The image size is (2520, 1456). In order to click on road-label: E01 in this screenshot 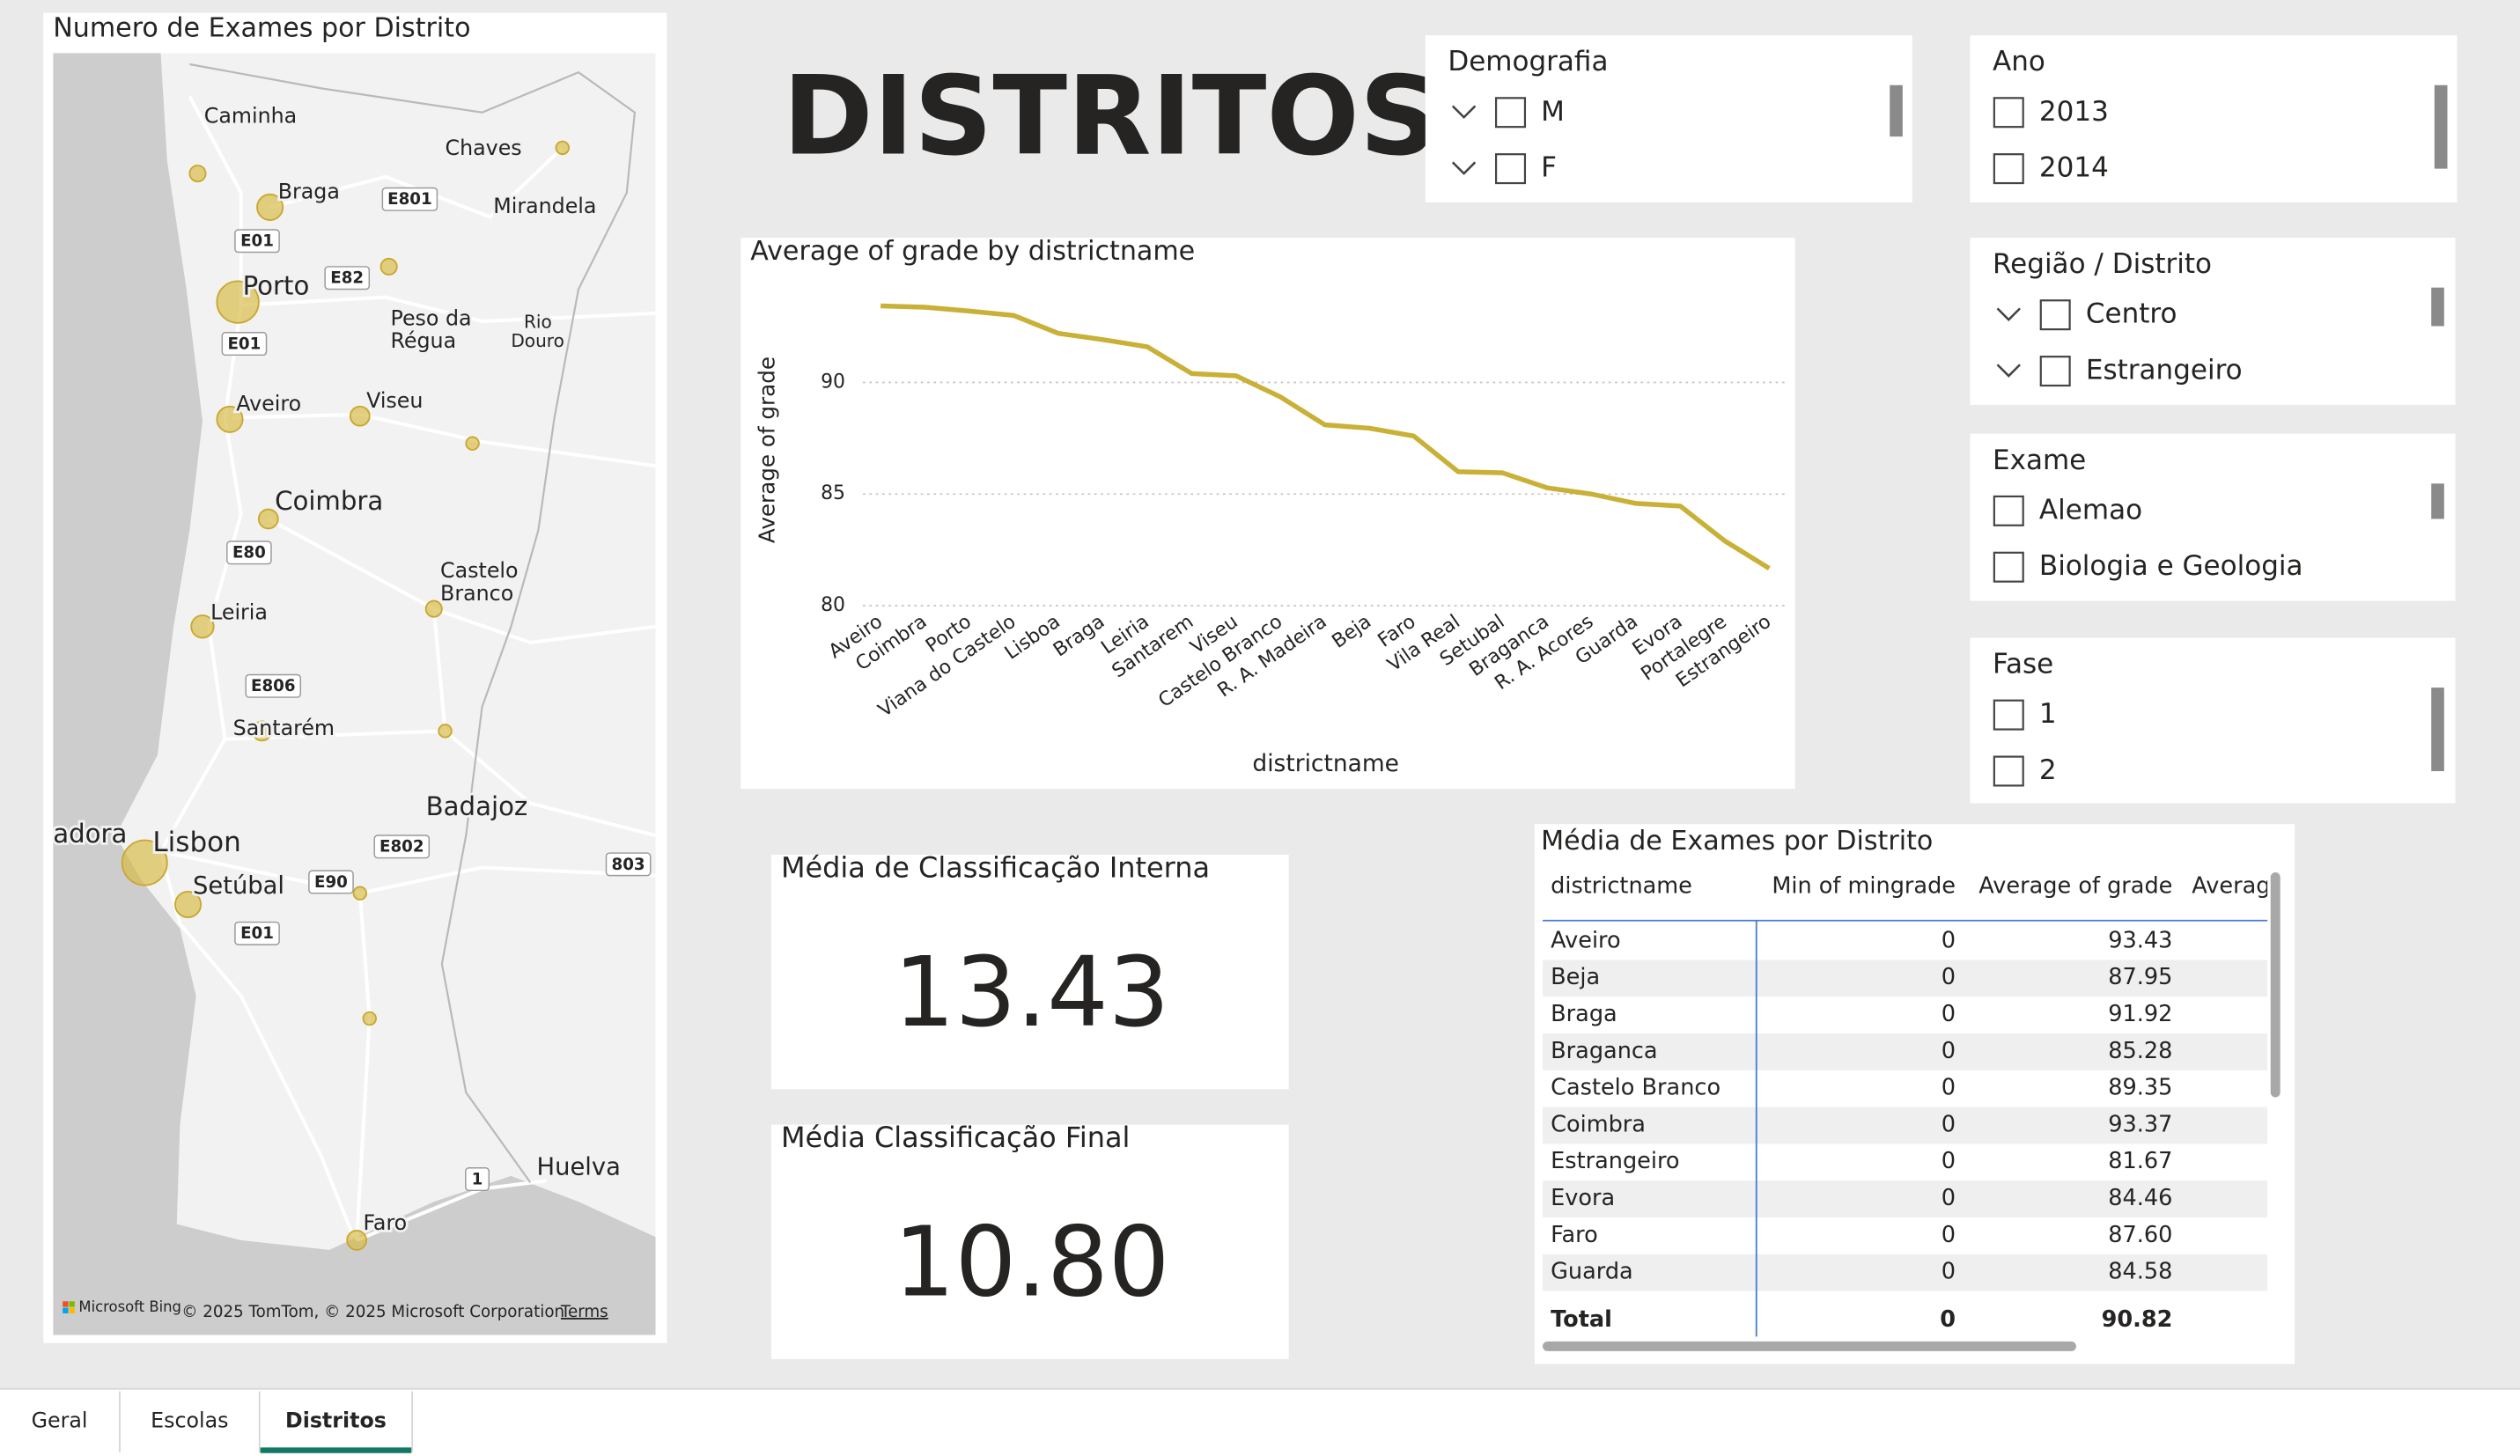, I will do `click(257, 241)`.